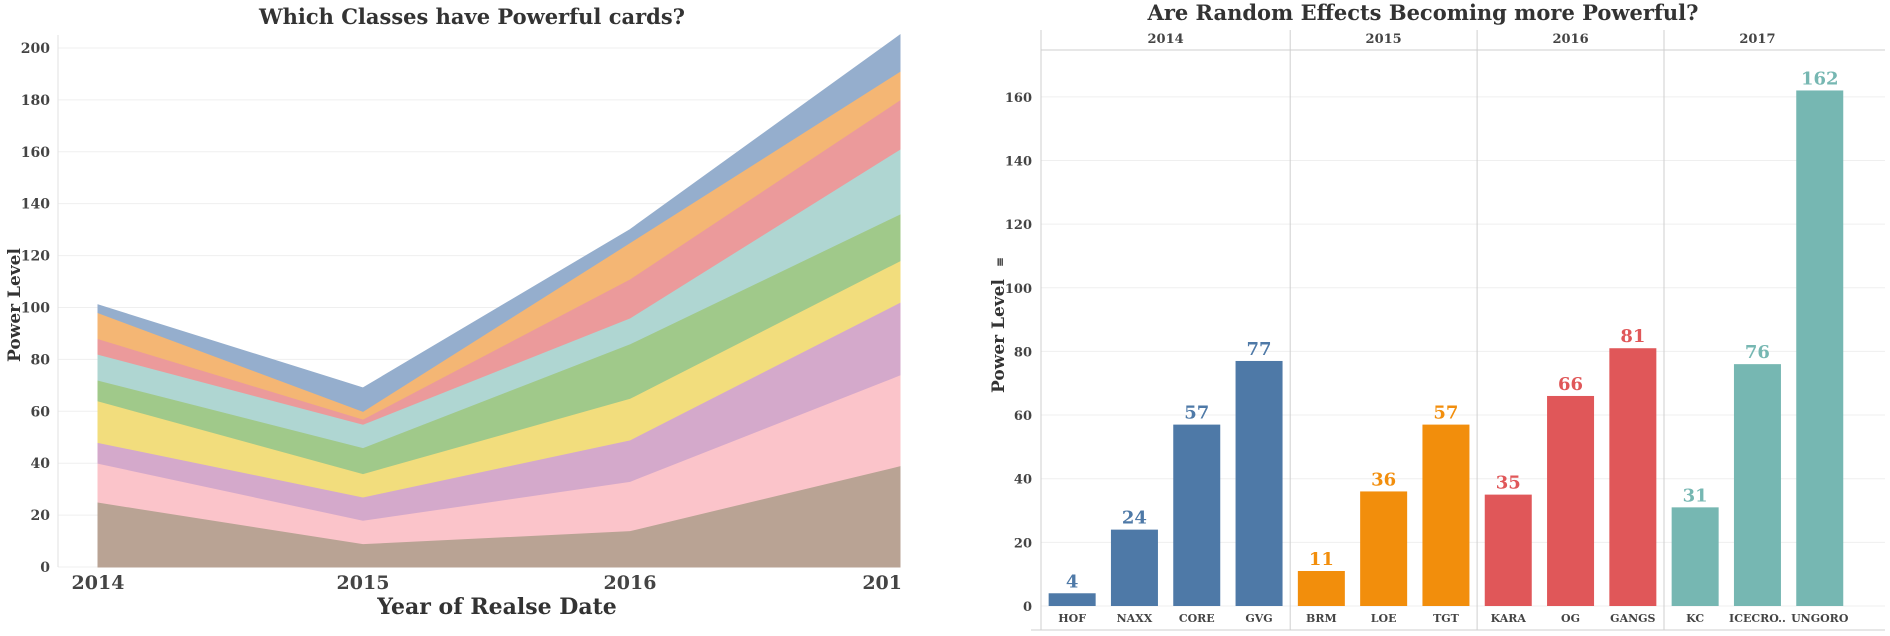  I want to click on area-y-tick-label: 180, so click(35, 101).